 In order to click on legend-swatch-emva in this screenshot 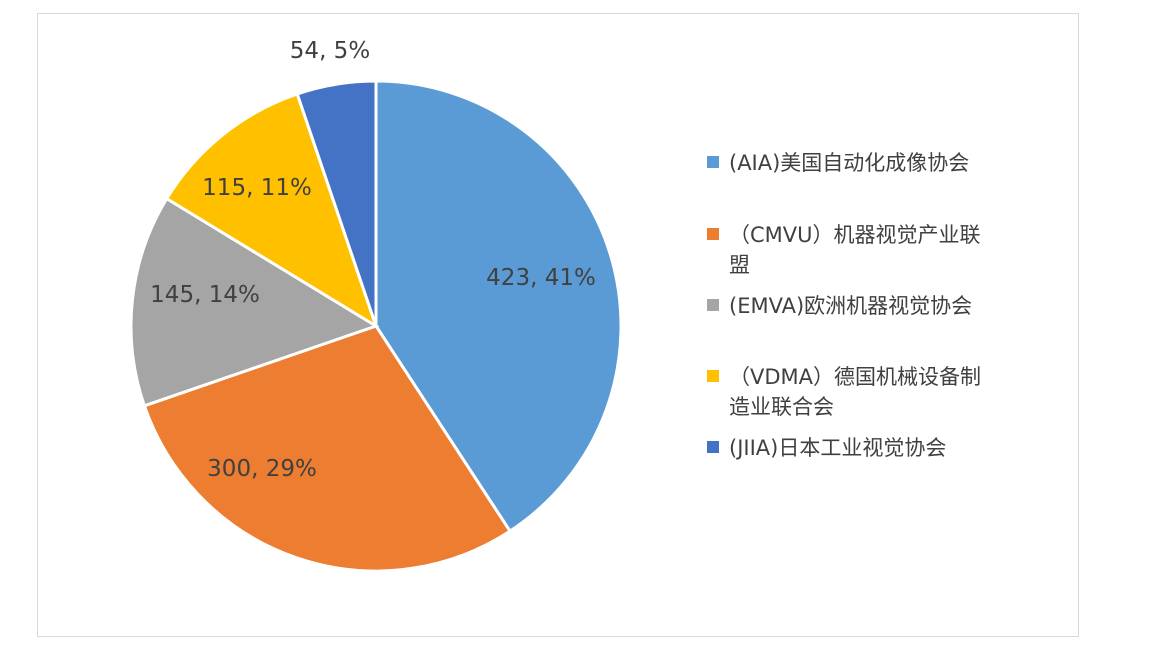, I will do `click(713, 305)`.